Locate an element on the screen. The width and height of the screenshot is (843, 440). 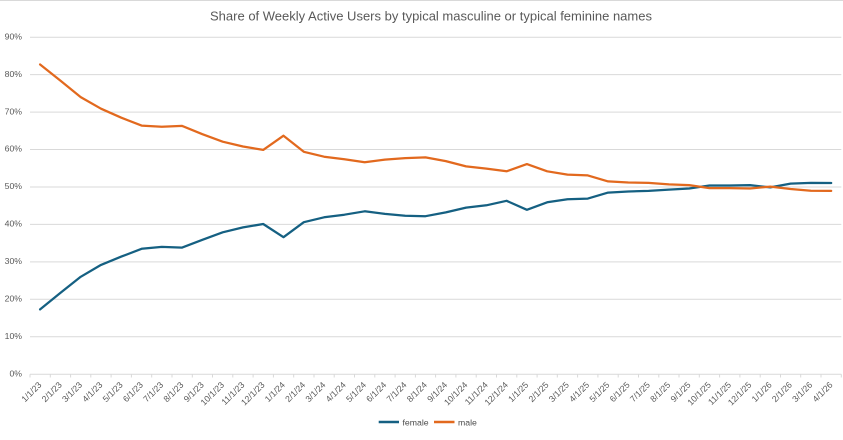
svg-text: 6/1/23 is located at coordinates (133, 392).